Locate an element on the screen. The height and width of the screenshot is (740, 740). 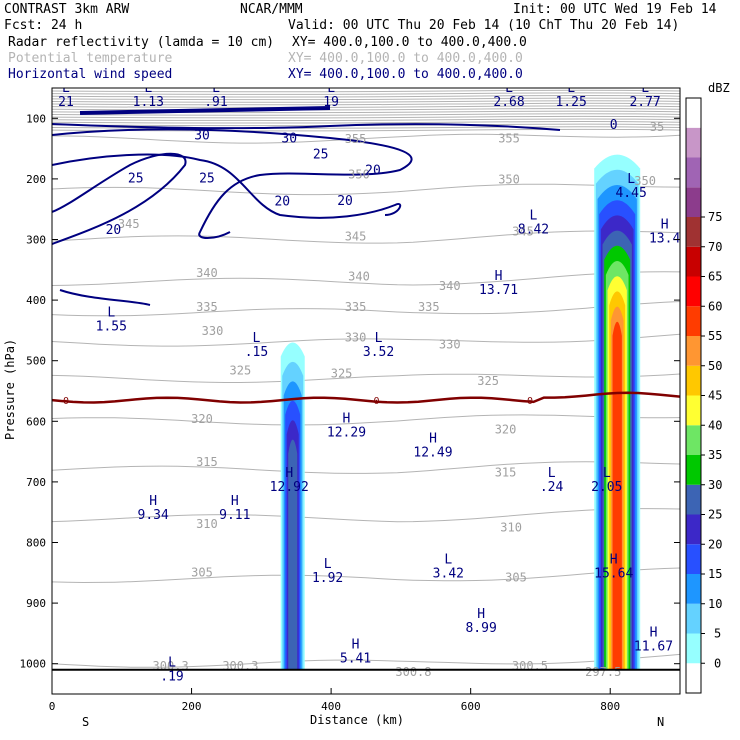
colorbar-unit: dBZ is located at coordinates (719, 88).